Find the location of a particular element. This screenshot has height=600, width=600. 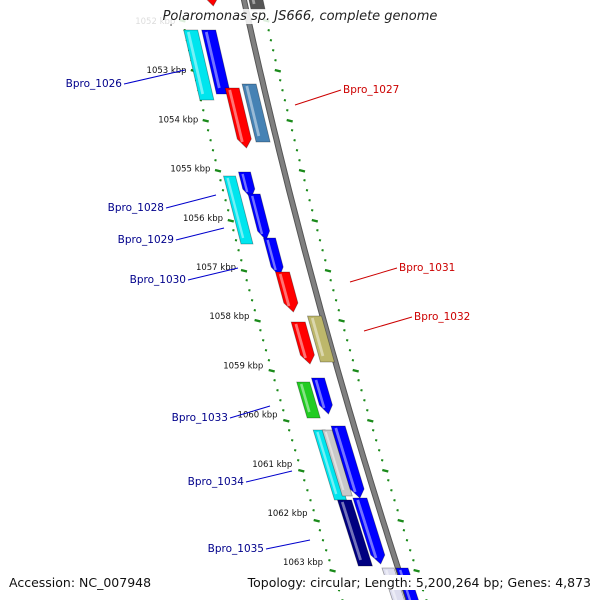

gene-bpro-1028-shine is located at coordinates (235, 208).